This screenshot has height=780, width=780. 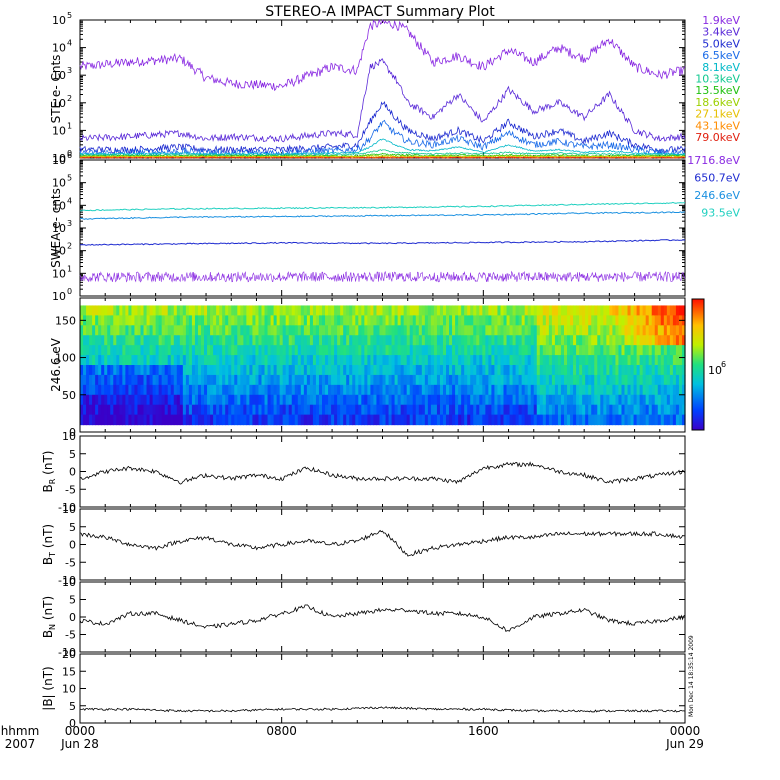 What do you see at coordinates (382, 55) in the screenshot?
I see `ste-series-line` at bounding box center [382, 55].